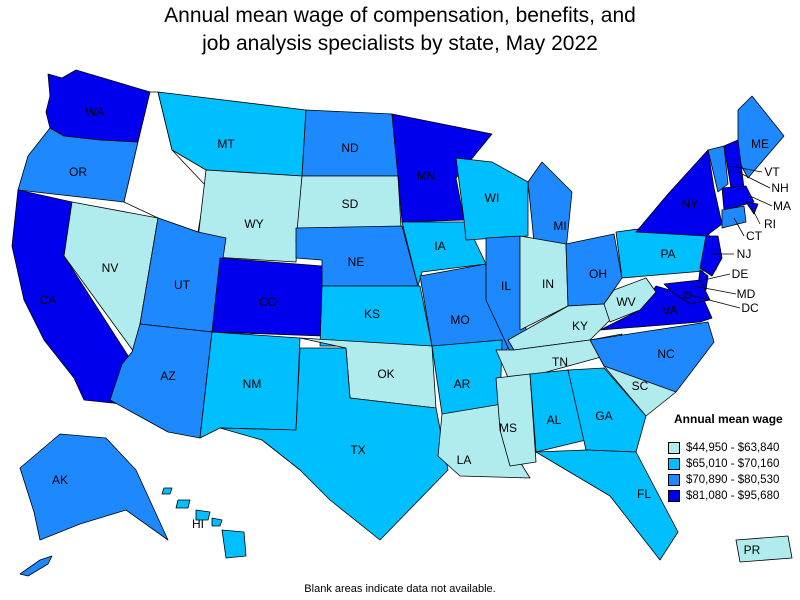  I want to click on state-label-al: AL, so click(554, 420).